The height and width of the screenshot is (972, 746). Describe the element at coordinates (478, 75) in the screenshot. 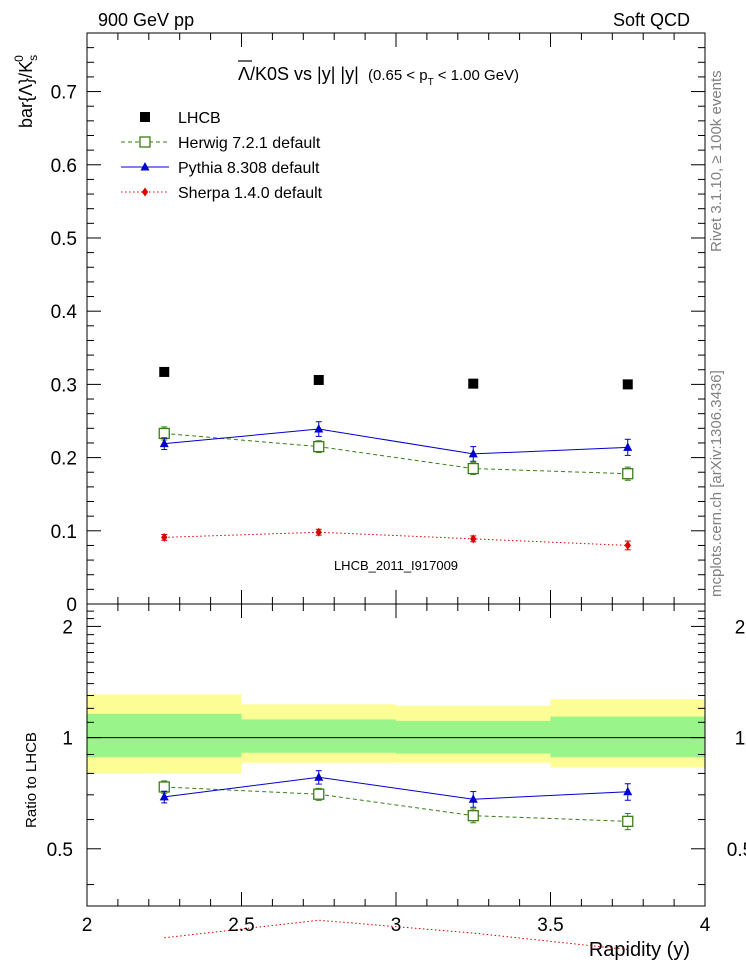

I see `title-sub-end: < 1.00 GeV)` at that location.